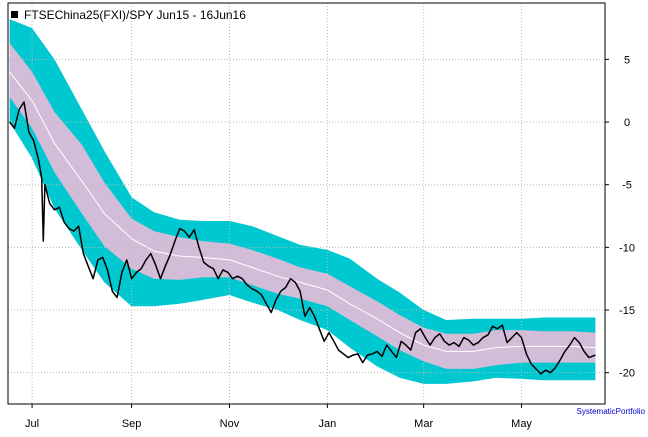  Describe the element at coordinates (627, 311) in the screenshot. I see `y-tick-label: -15` at that location.